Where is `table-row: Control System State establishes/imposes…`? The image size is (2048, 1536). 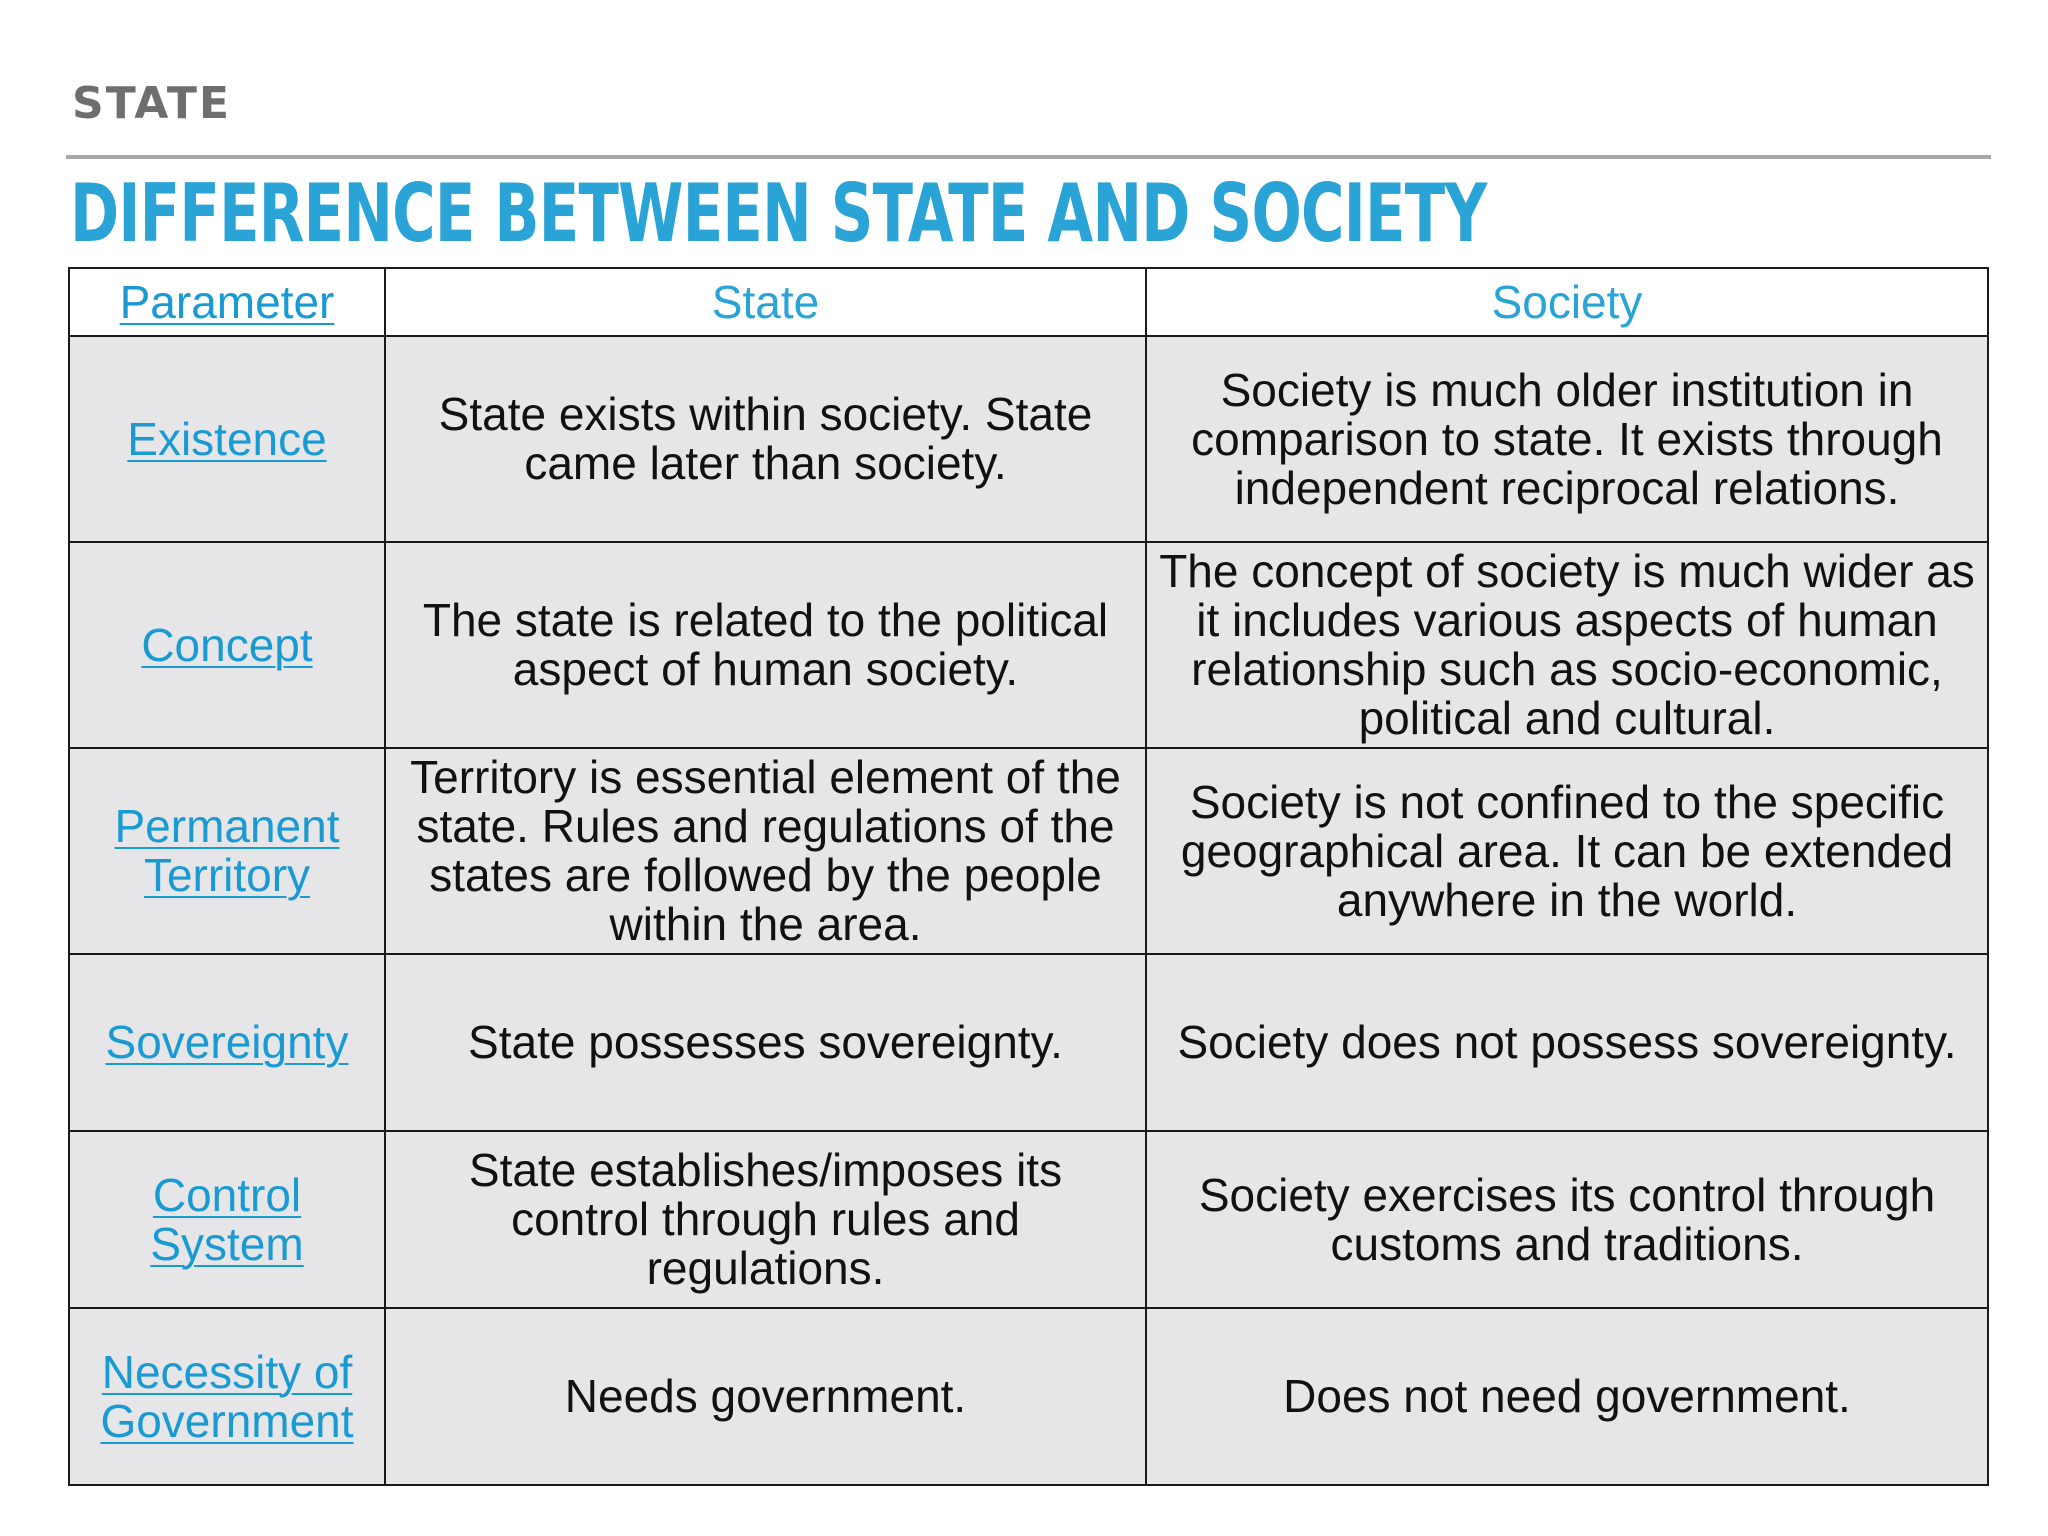
table-row: Control System State establishes/imposes… is located at coordinates (1028, 1219).